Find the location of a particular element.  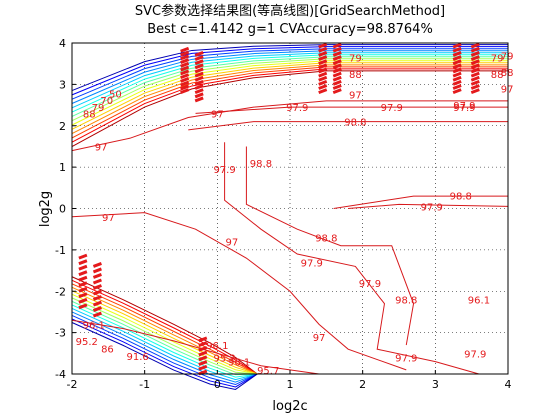

band-label: 95.2 is located at coordinates (87, 342).